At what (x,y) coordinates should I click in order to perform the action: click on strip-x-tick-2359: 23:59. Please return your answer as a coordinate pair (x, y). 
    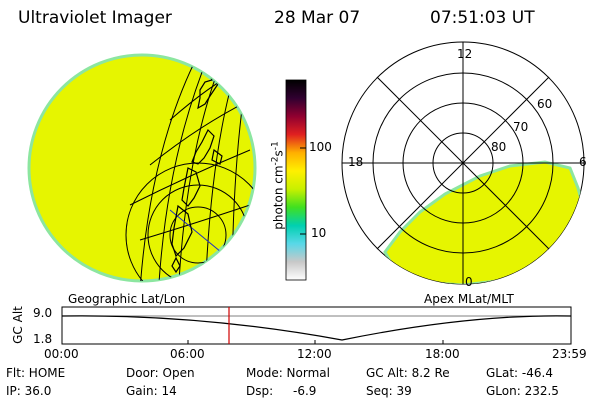
    Looking at the image, I should click on (569, 354).